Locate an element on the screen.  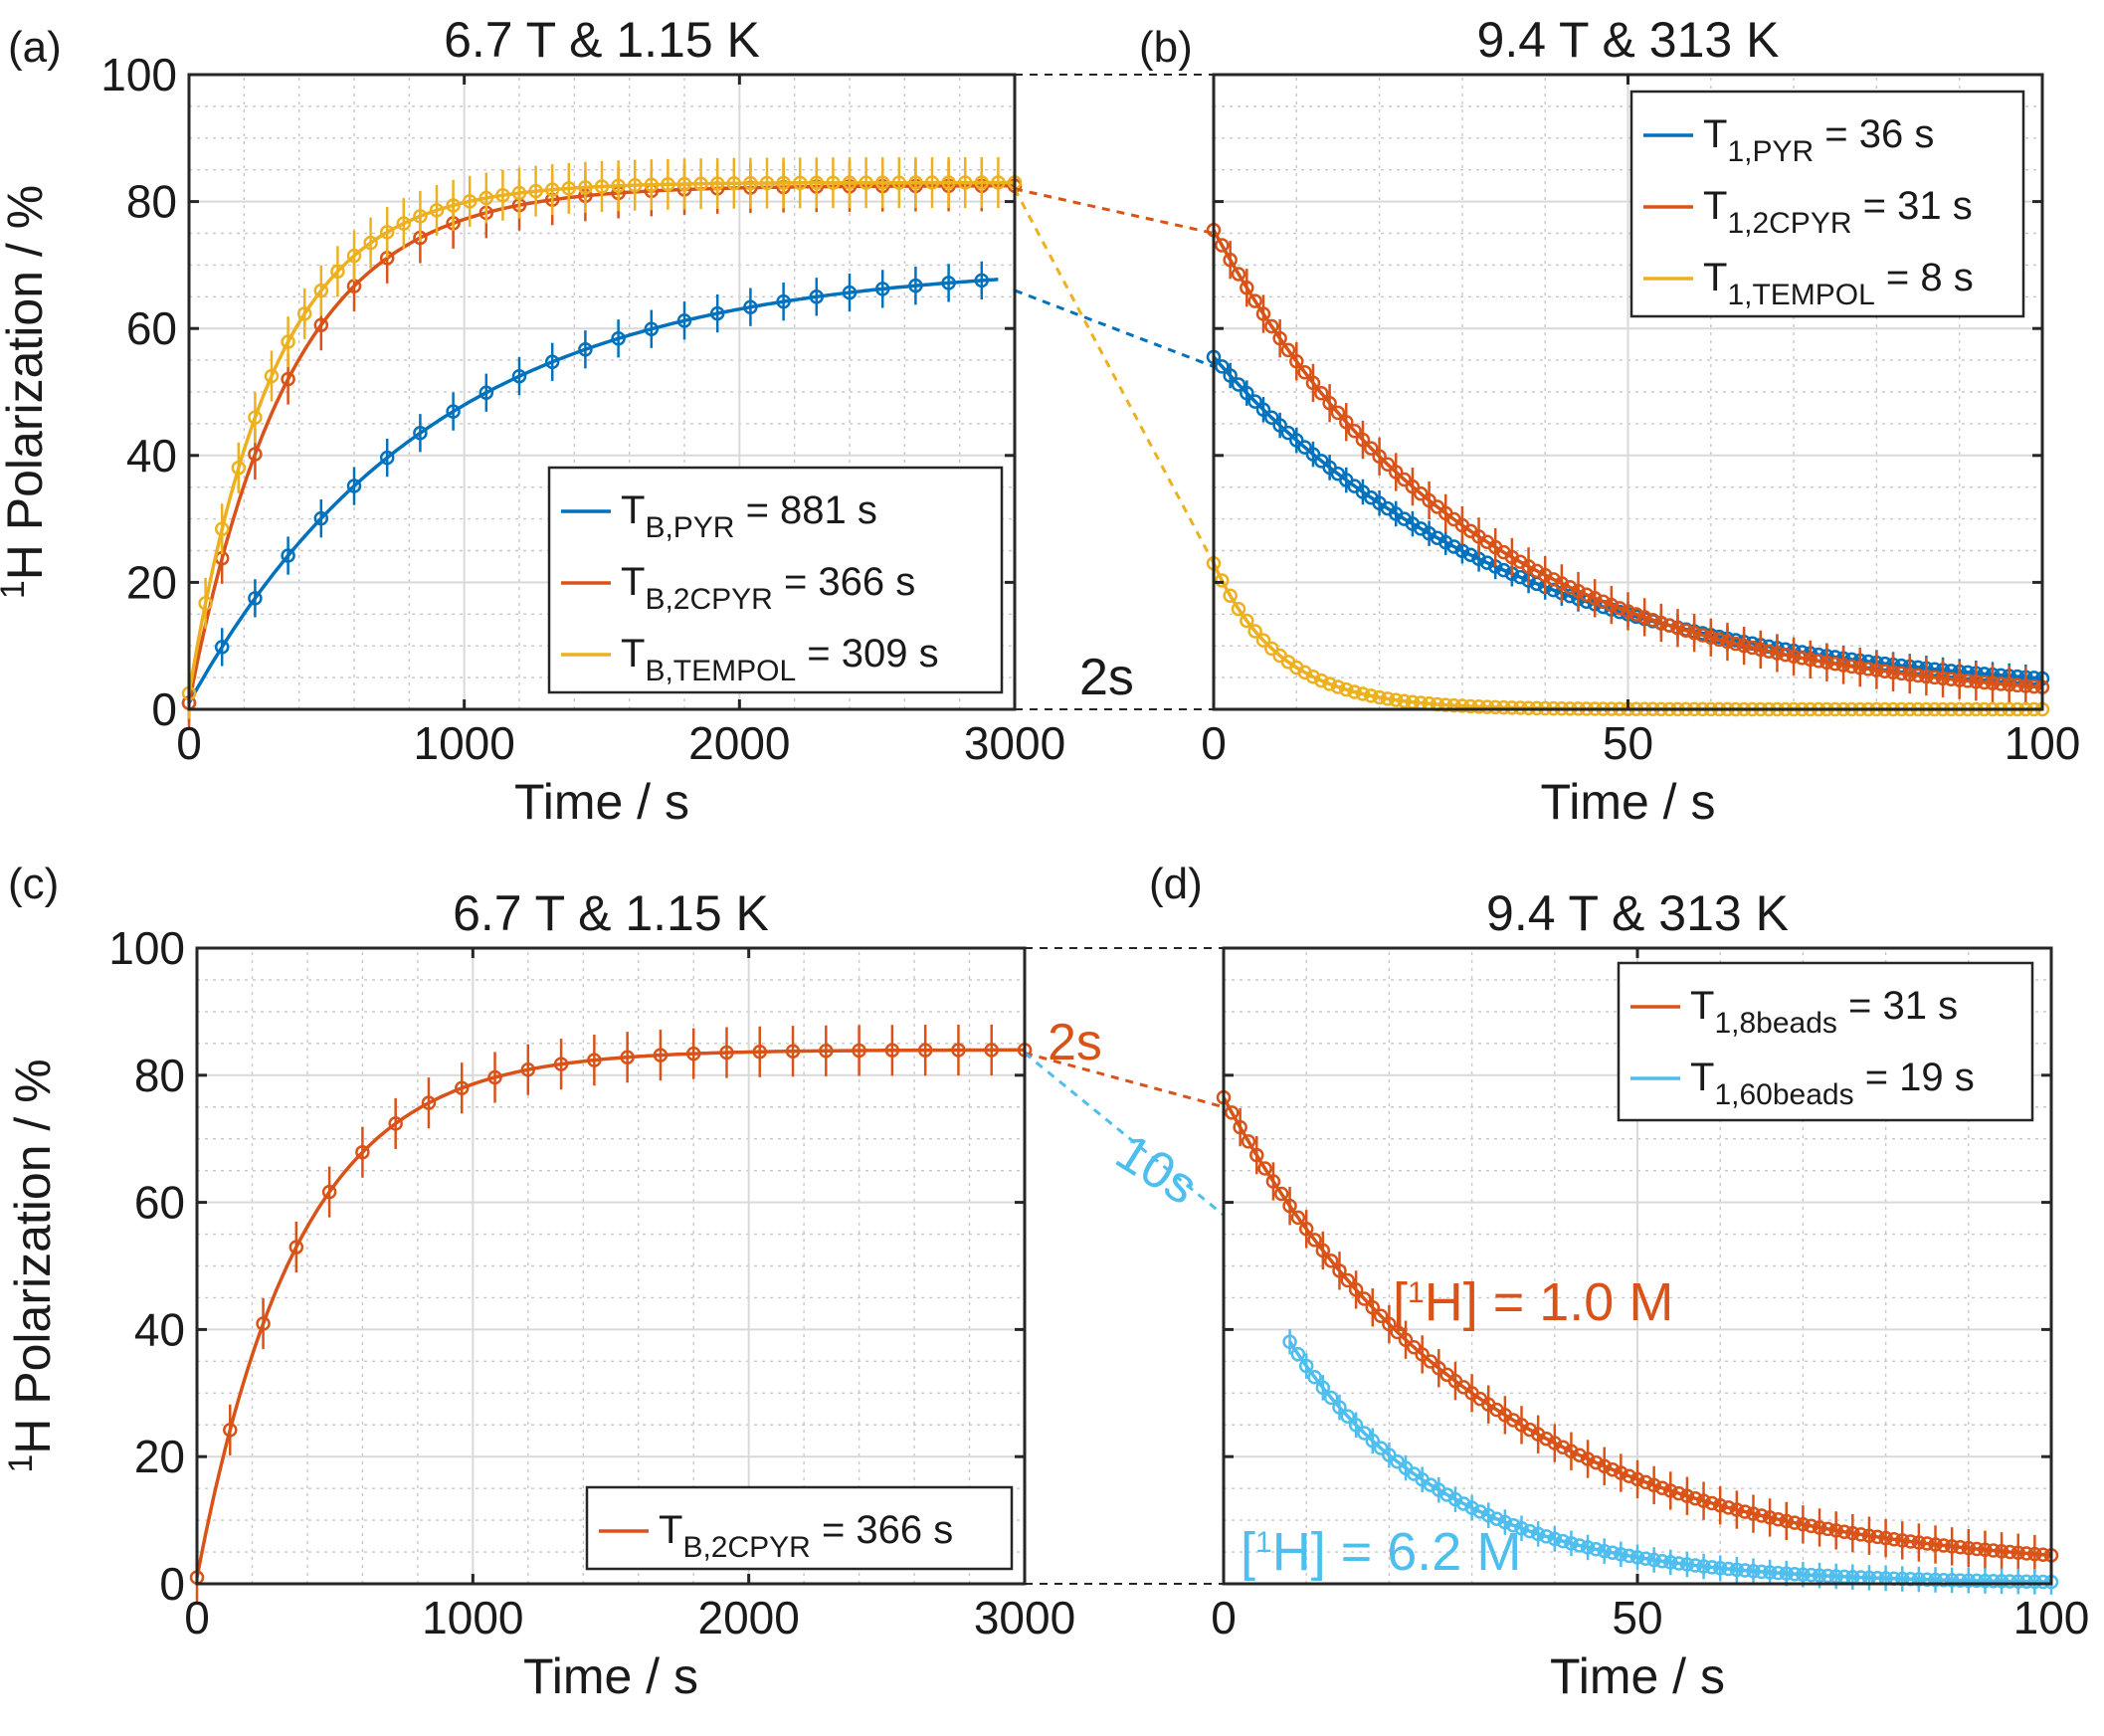
panel-a-xtick-label: 1000 is located at coordinates (463, 743).